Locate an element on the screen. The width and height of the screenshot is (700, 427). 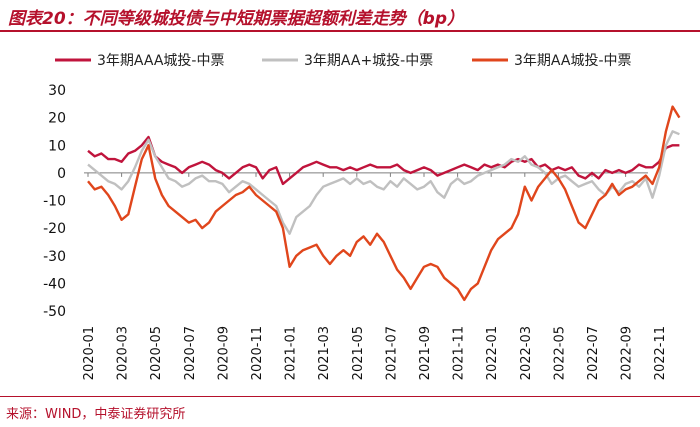
x-tick-label: 2022-11 is located at coordinates (660, 353).